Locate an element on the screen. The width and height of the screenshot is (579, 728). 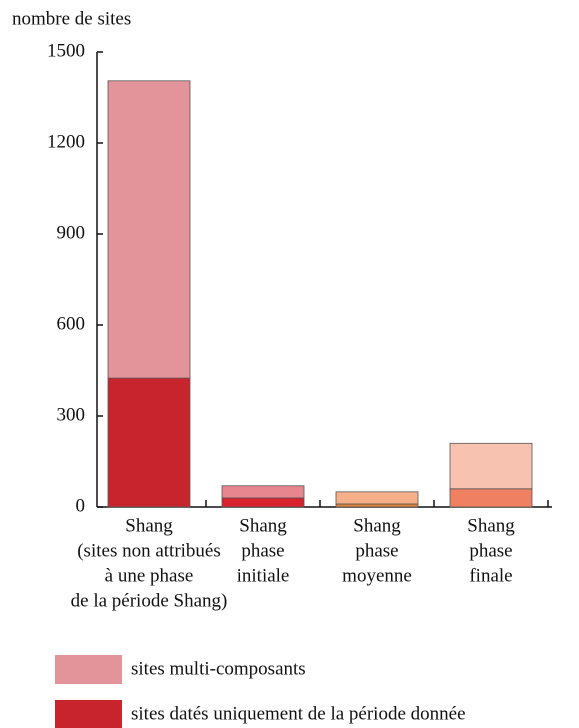
x-tick-label: moyenne is located at coordinates (377, 575).